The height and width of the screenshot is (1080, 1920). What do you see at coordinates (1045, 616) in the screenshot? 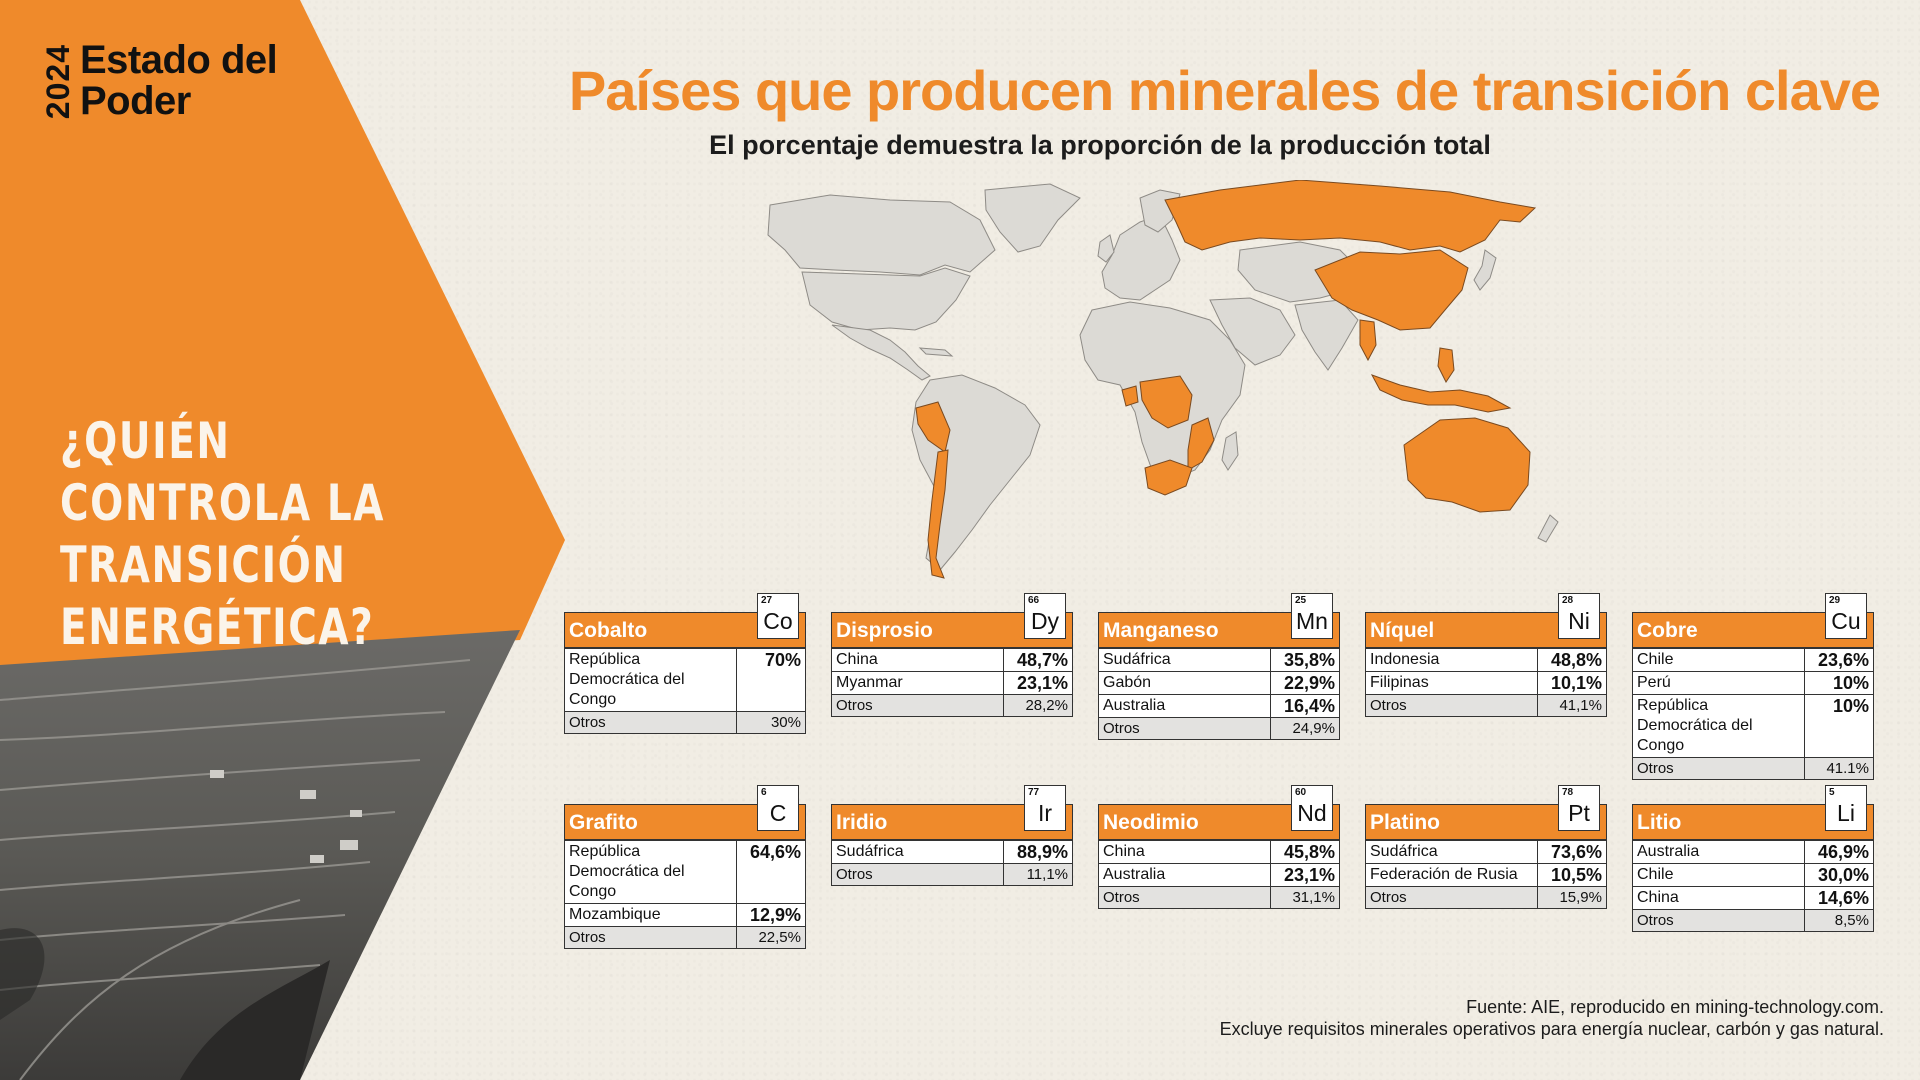
I see `element-tile: 66 Dy` at bounding box center [1045, 616].